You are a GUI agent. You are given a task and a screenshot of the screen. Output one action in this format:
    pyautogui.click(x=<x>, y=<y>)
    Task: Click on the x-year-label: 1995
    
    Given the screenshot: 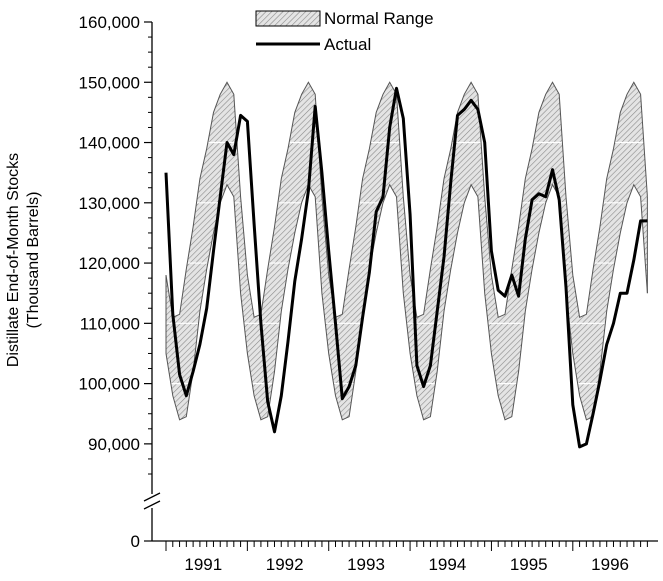 What is the action you would take?
    pyautogui.click(x=529, y=564)
    